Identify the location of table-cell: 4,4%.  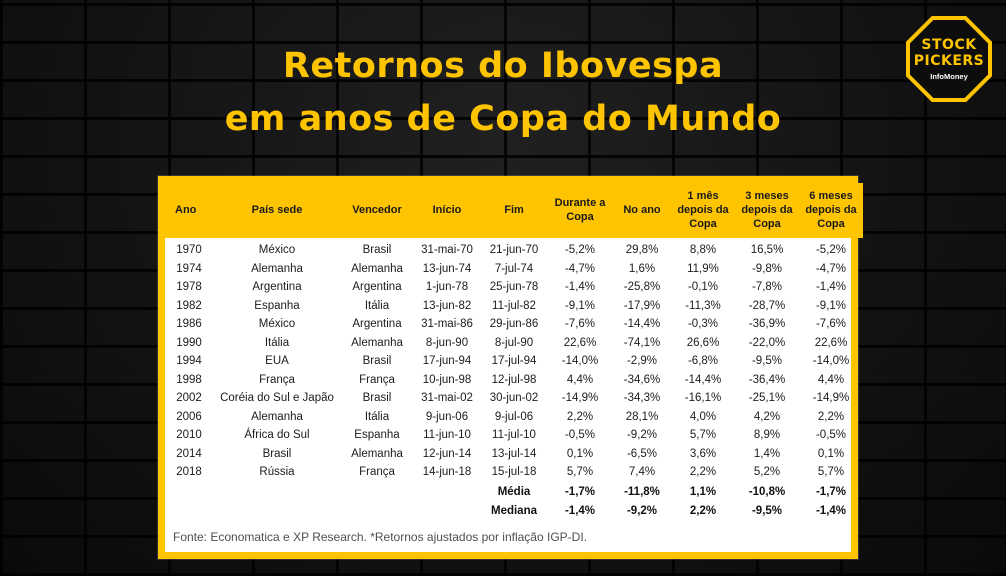
(831, 379).